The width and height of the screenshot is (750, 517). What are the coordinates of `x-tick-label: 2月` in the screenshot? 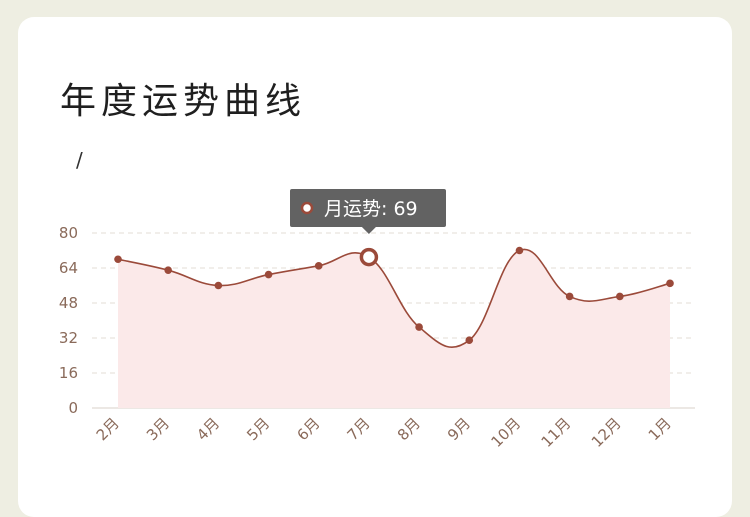 It's located at (108, 429).